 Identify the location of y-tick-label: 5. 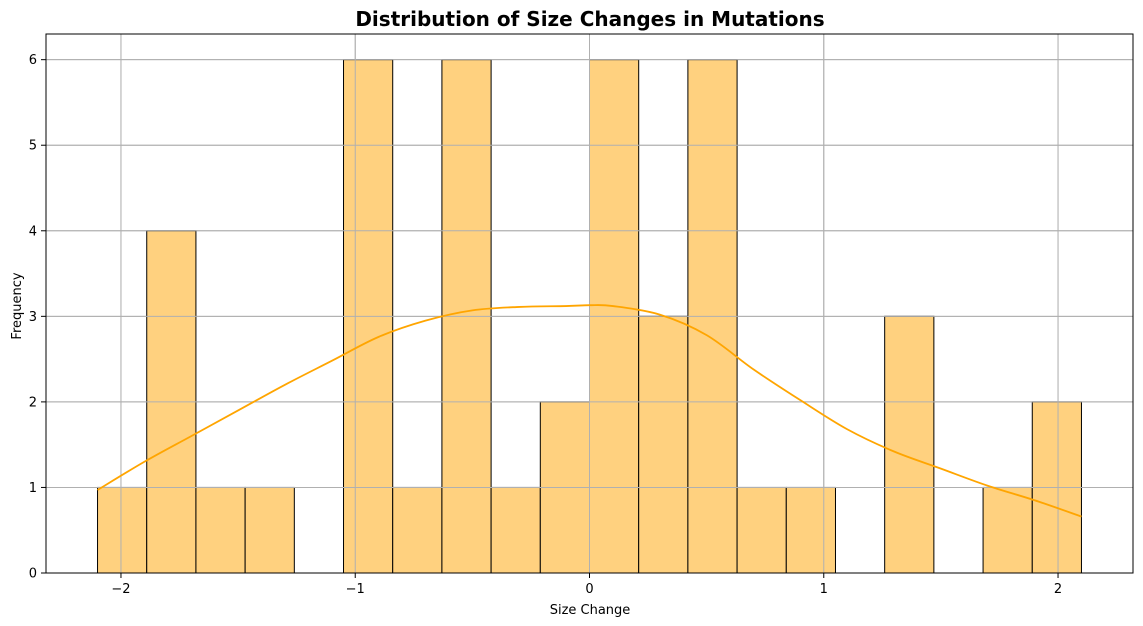
(33, 146).